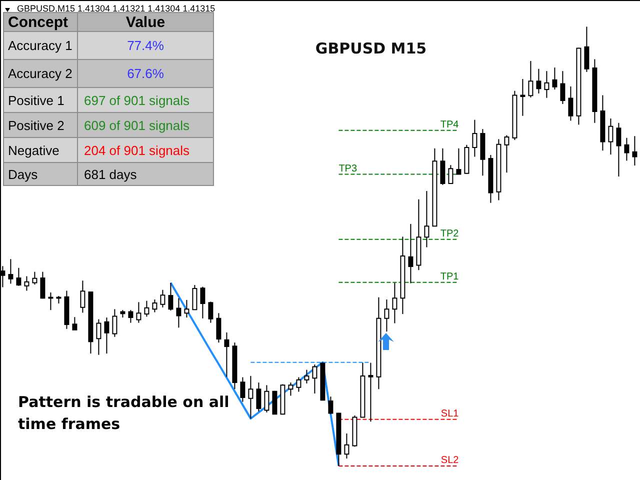 This screenshot has width=640, height=480. Describe the element at coordinates (41, 150) in the screenshot. I see `annotation: Negative` at that location.